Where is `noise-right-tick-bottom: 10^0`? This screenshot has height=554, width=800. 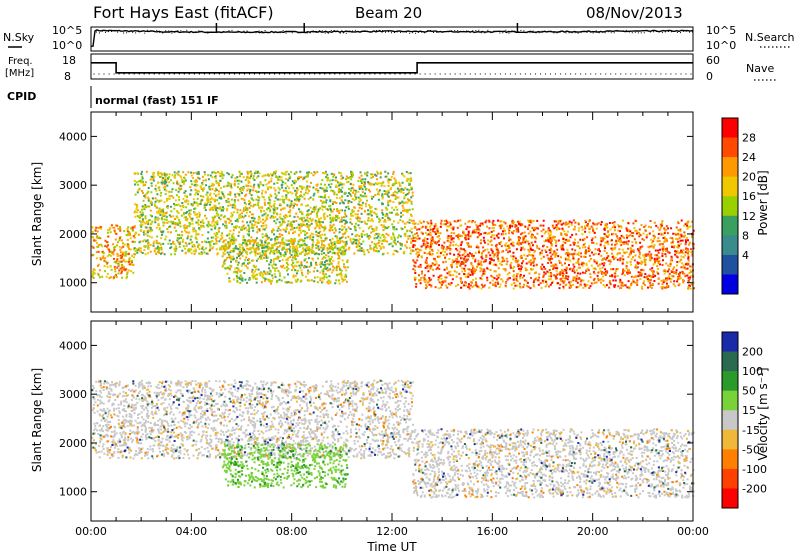
noise-right-tick-bottom: 10^0 is located at coordinates (721, 45).